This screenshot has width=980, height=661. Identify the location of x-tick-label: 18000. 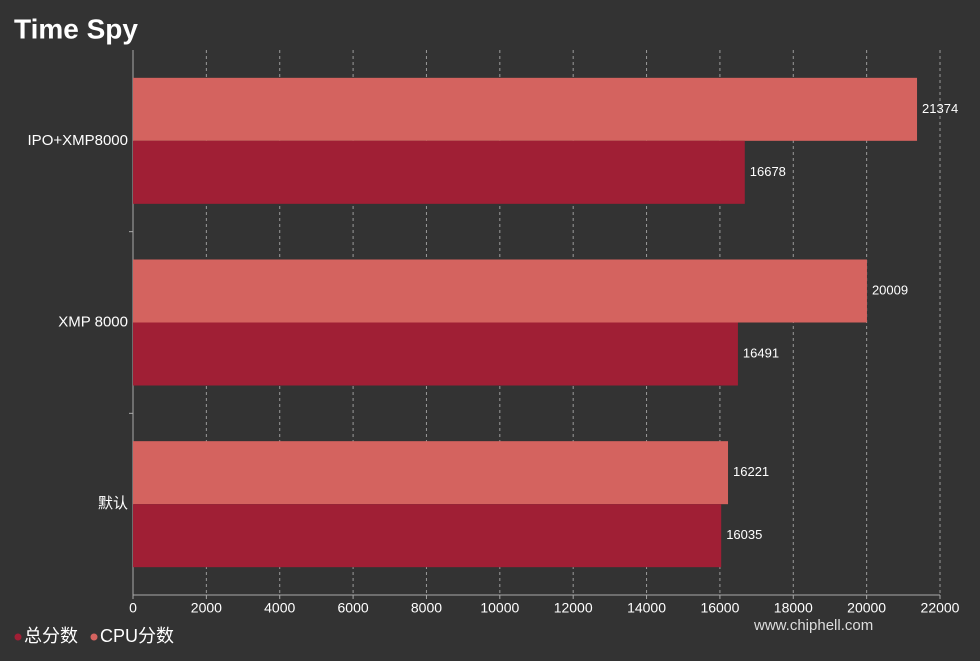
(793, 608).